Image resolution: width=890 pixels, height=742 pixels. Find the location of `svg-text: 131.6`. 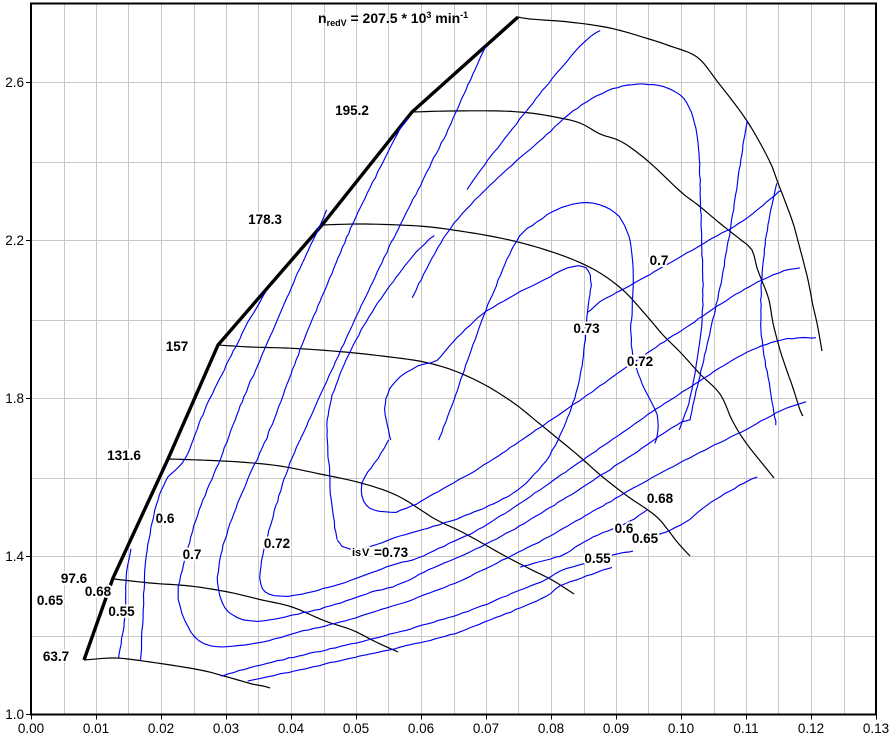

svg-text: 131.6 is located at coordinates (124, 455).